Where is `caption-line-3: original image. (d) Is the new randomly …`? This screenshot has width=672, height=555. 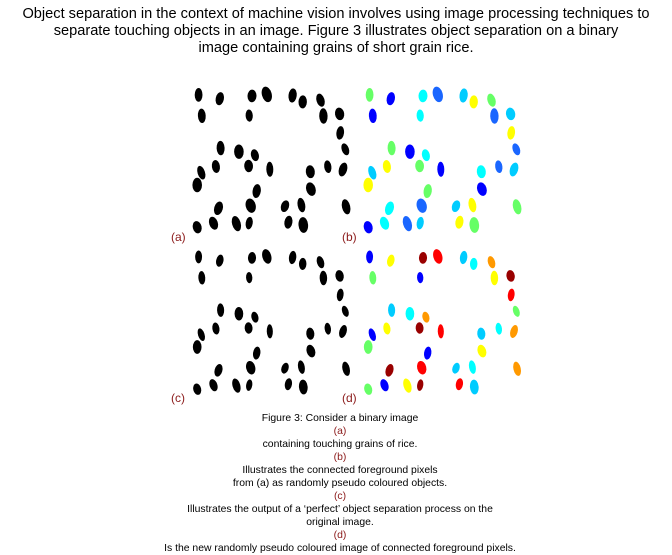
caption-line-3: original image. (d) Is the new randomly … is located at coordinates (340, 535).